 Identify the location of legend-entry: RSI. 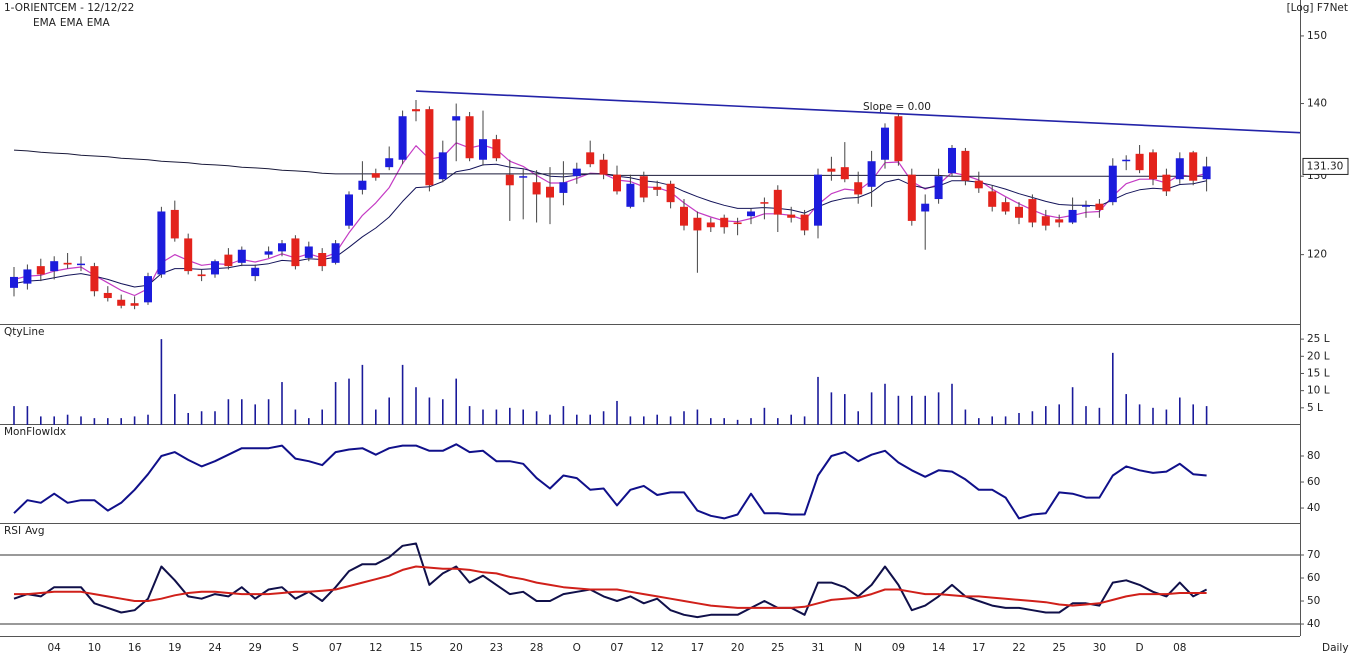
(12, 531).